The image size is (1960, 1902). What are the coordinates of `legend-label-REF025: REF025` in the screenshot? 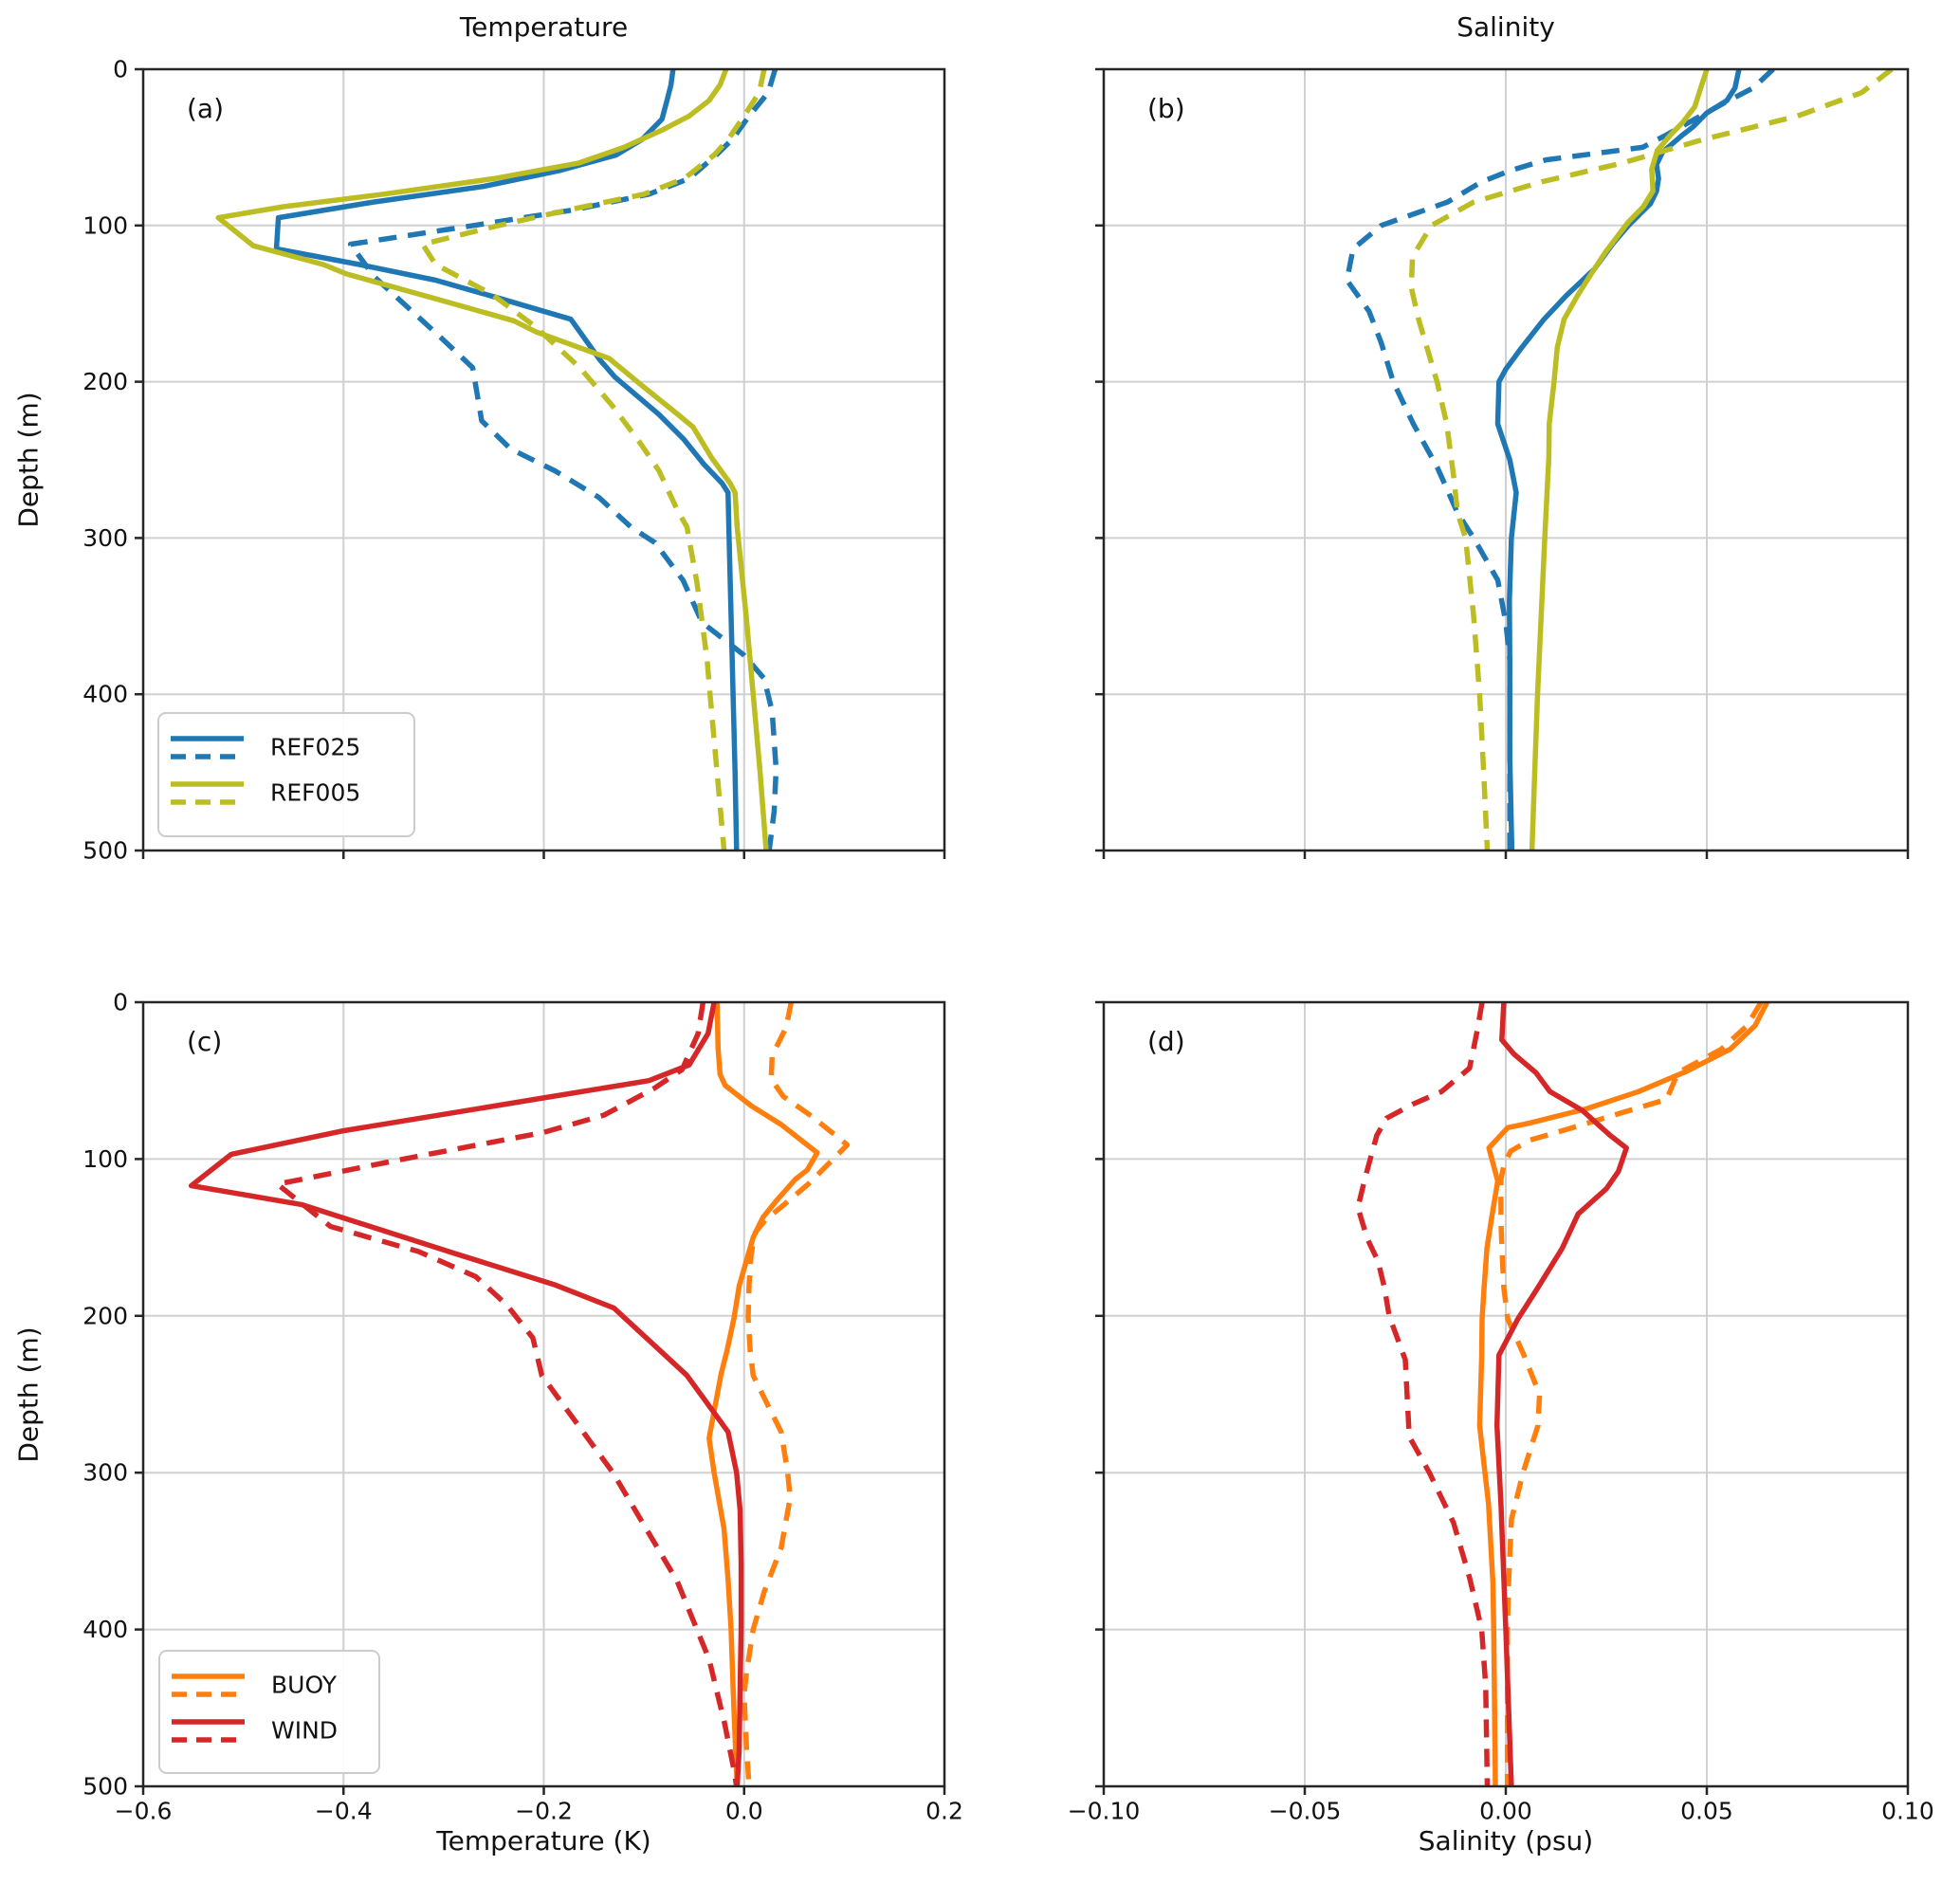 It's located at (315, 748).